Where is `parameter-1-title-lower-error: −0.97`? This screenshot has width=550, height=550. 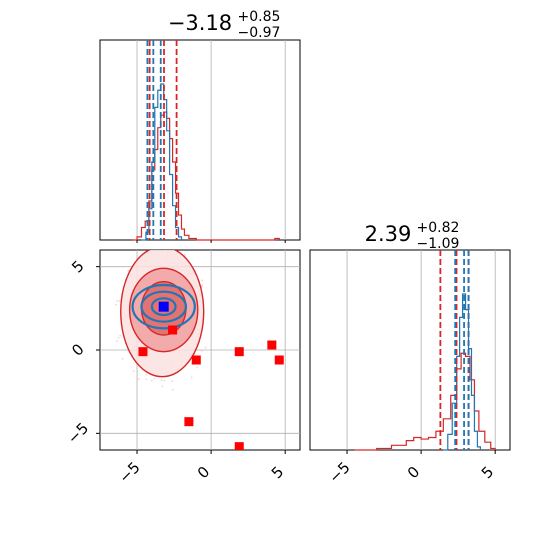 parameter-1-title-lower-error: −0.97 is located at coordinates (259, 33).